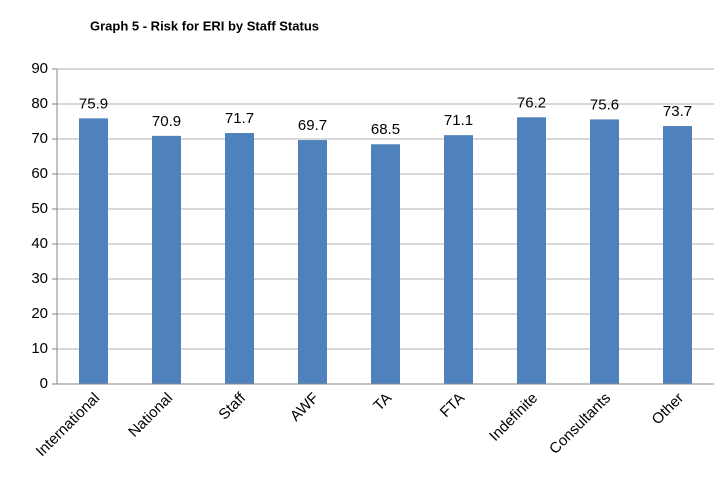 Image resolution: width=718 pixels, height=486 pixels. I want to click on x-tick-label: Staff, so click(232, 406).